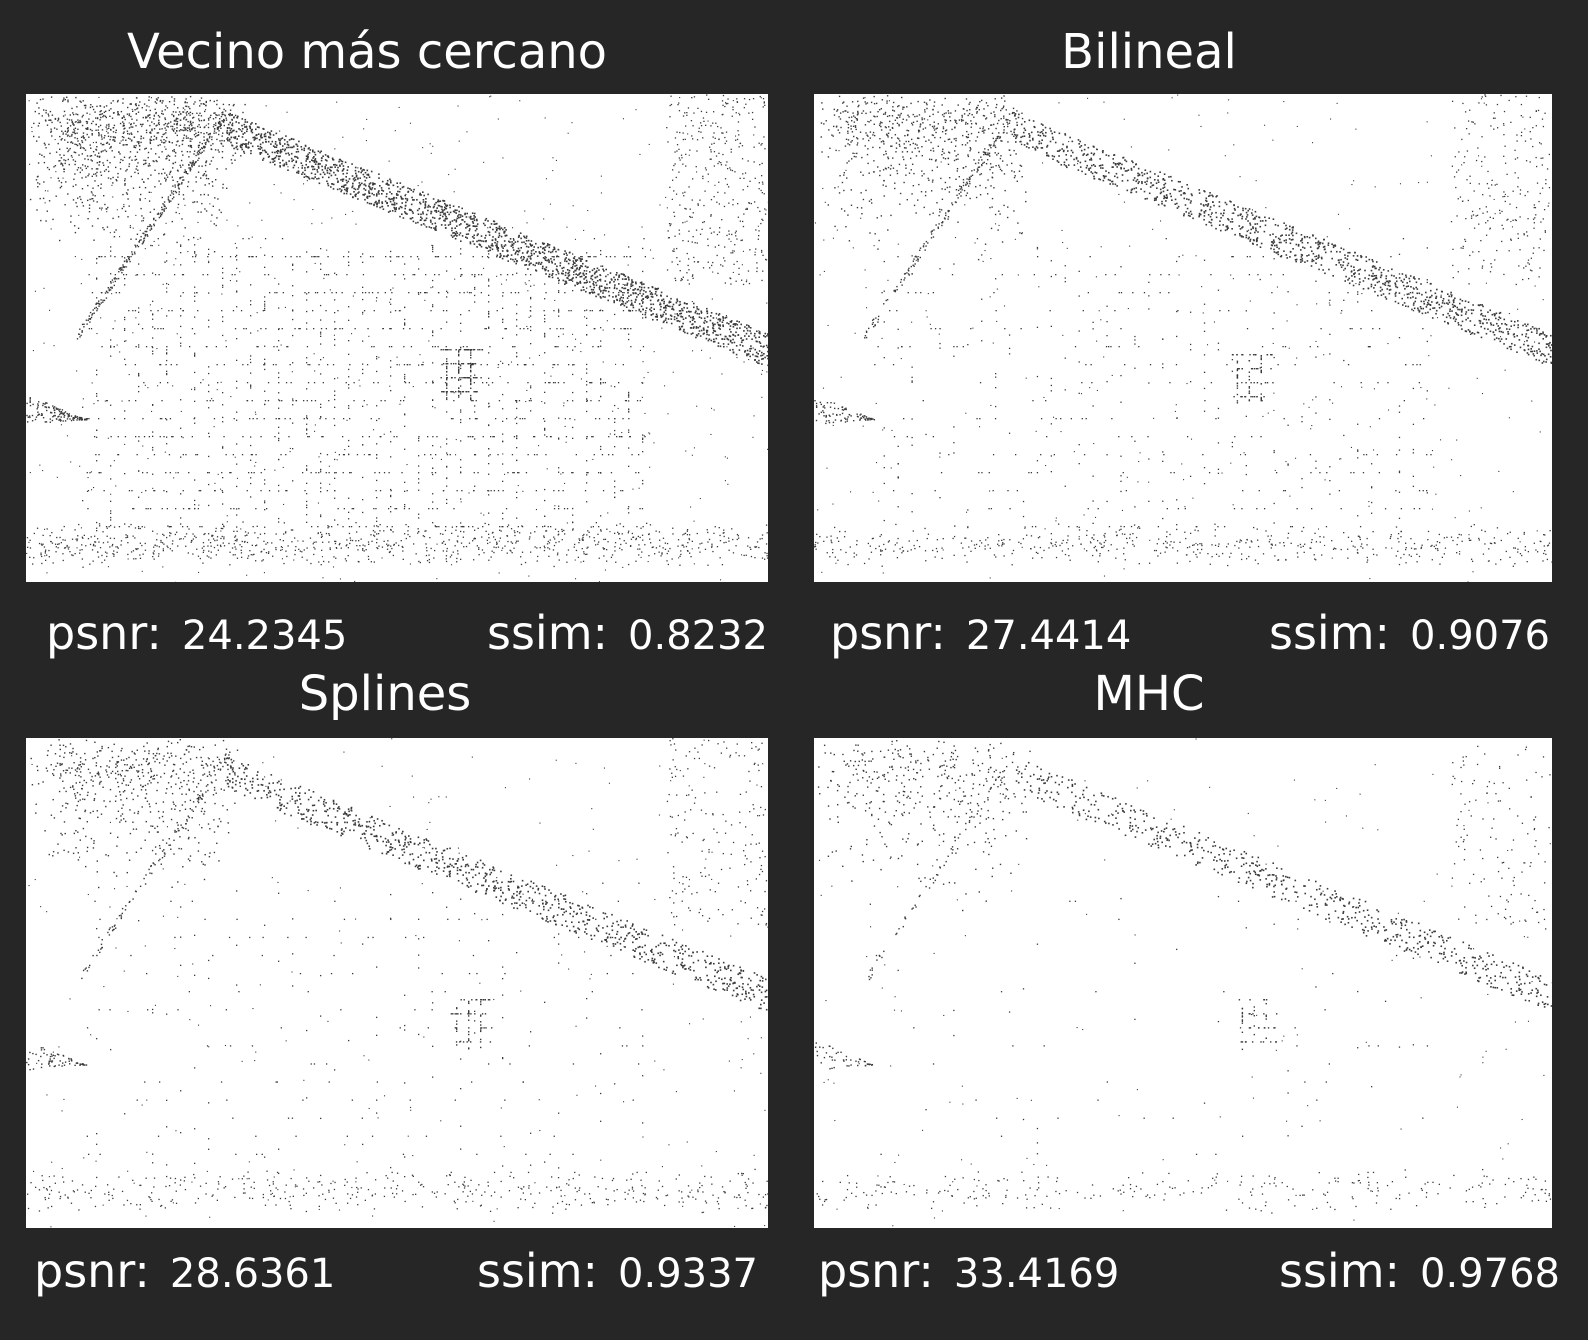 The image size is (1588, 1340). What do you see at coordinates (1036, 1274) in the screenshot?
I see `psnr-value: 33.4169` at bounding box center [1036, 1274].